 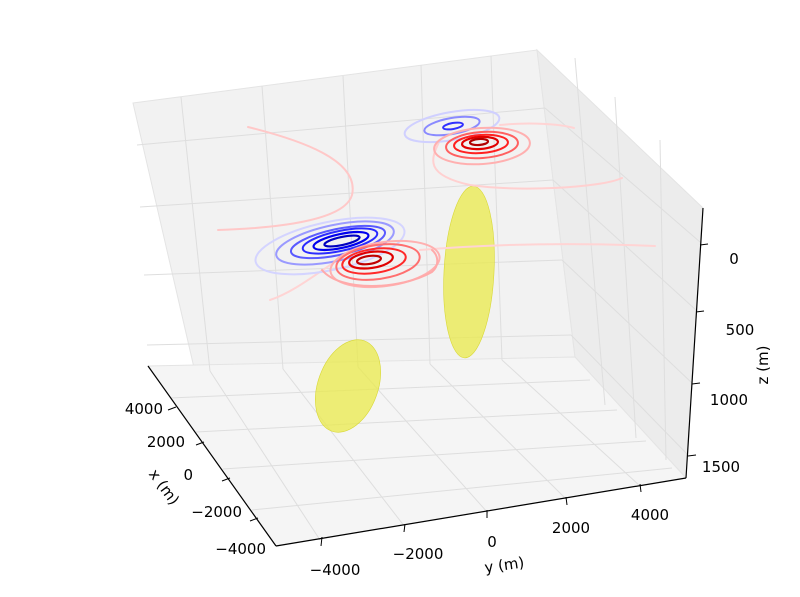 I want to click on x-axis-line, so click(x=212, y=456).